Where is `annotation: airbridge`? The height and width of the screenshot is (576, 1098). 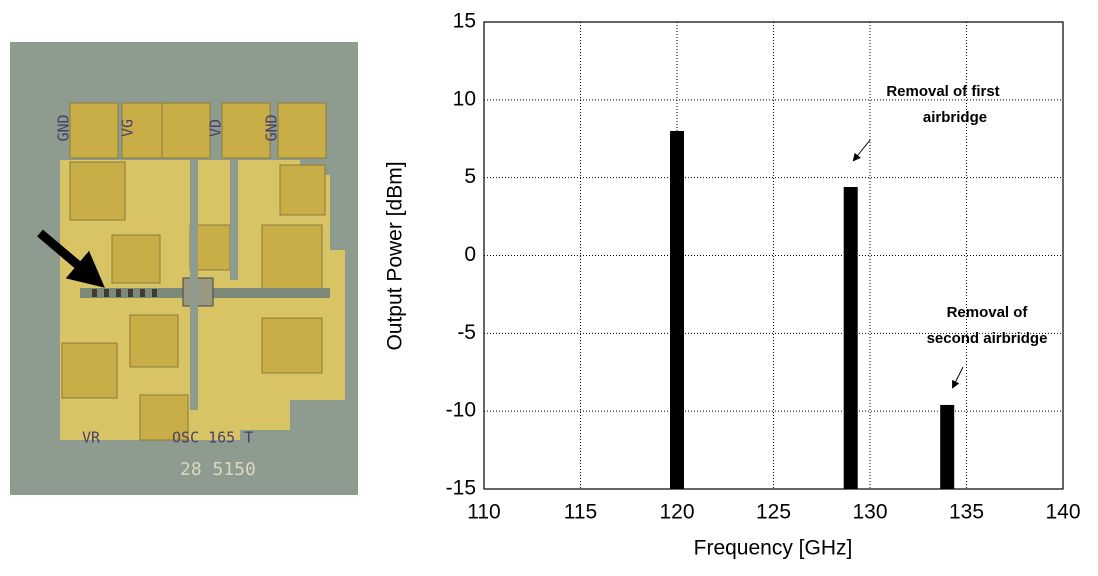 annotation: airbridge is located at coordinates (955, 117).